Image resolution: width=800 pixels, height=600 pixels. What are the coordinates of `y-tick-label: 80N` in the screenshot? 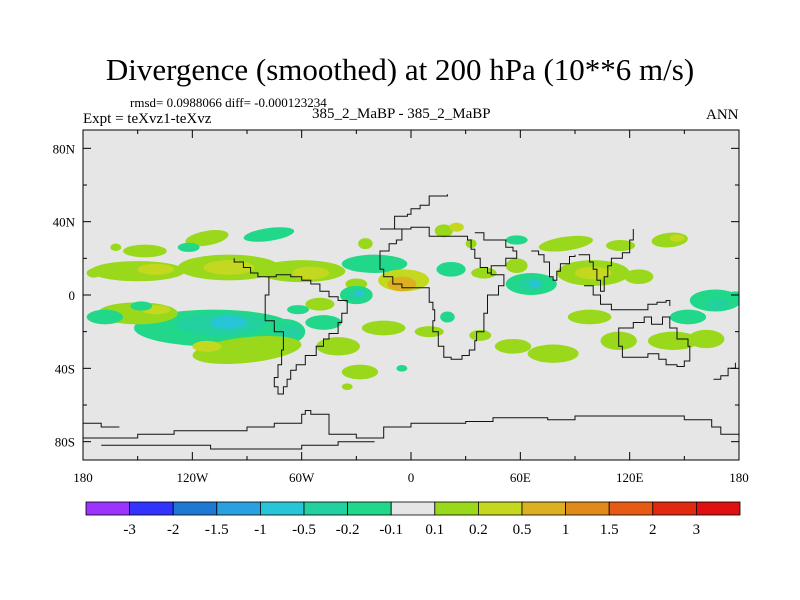 It's located at (64, 148).